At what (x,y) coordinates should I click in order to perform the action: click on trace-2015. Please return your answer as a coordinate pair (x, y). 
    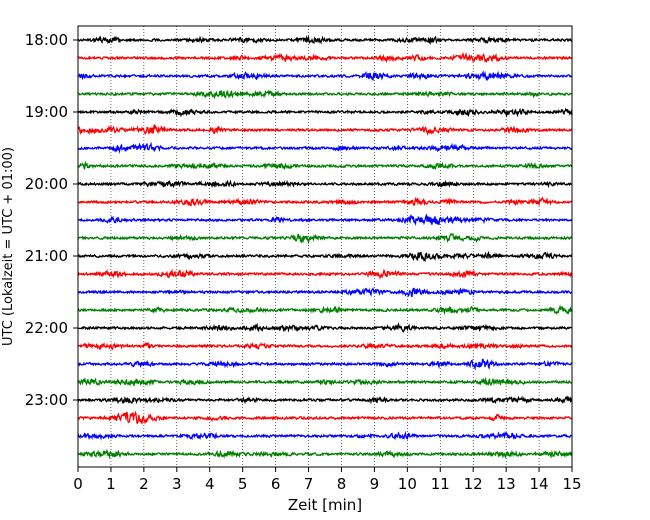
    Looking at the image, I should click on (325, 201).